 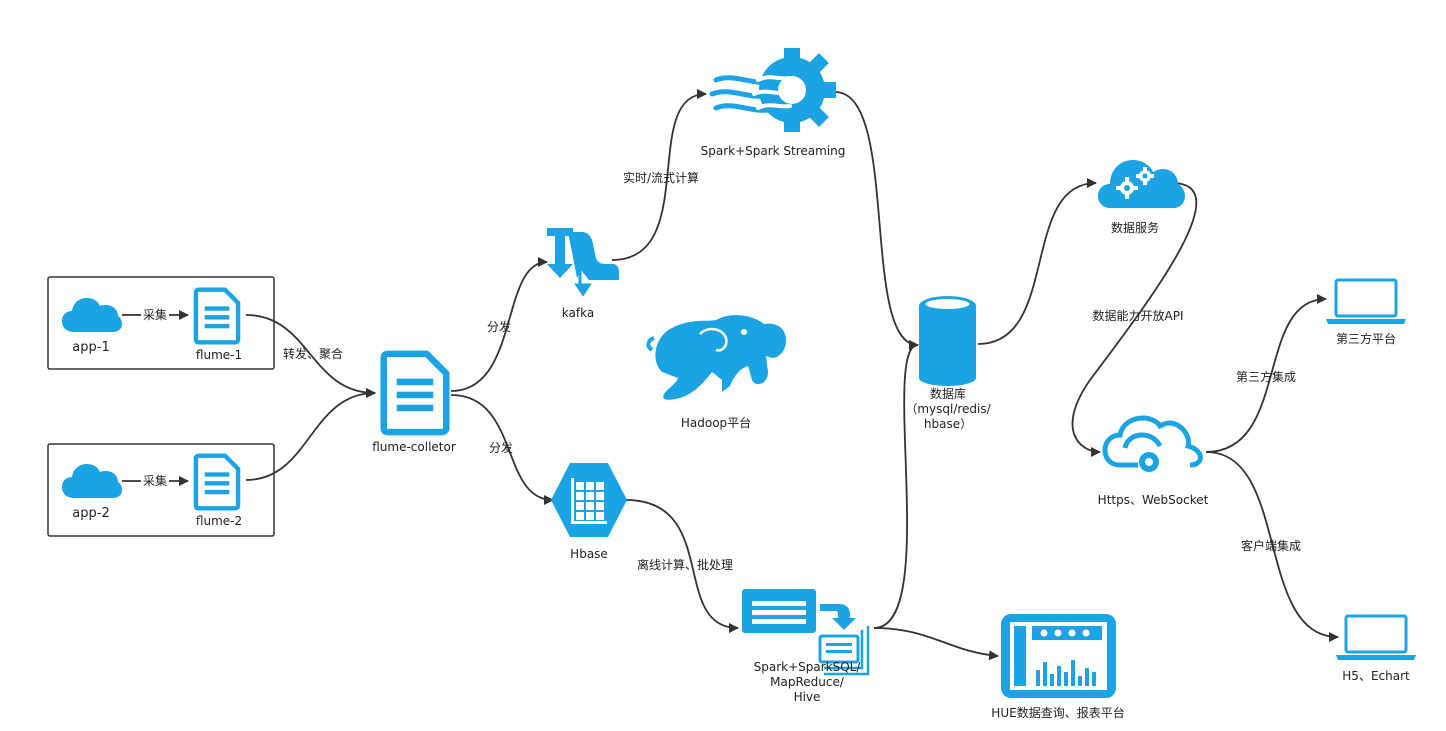 What do you see at coordinates (578, 313) in the screenshot?
I see `kafka-label: kafka` at bounding box center [578, 313].